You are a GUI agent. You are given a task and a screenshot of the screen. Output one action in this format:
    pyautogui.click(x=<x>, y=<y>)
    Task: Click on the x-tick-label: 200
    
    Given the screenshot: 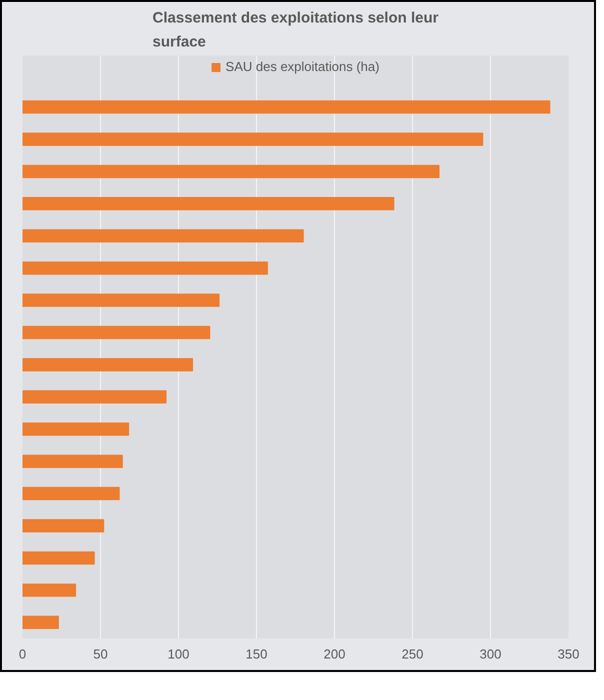 What is the action you would take?
    pyautogui.click(x=335, y=654)
    